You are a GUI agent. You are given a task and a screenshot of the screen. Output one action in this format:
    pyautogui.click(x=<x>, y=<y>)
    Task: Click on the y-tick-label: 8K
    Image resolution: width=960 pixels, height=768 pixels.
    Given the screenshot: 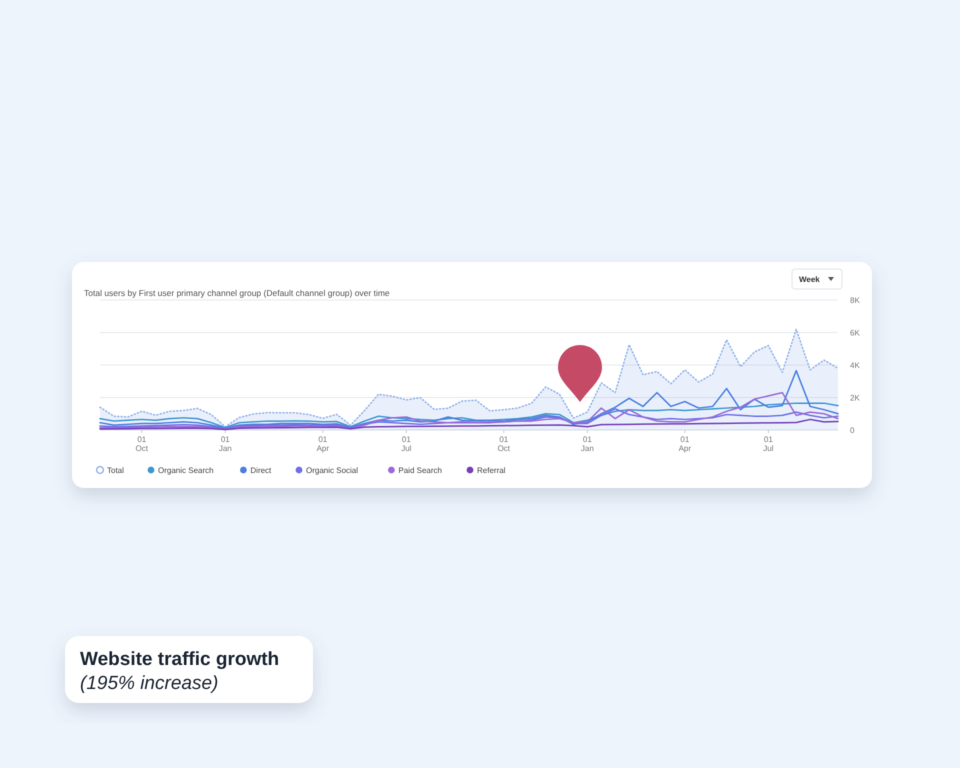 What is the action you would take?
    pyautogui.click(x=855, y=300)
    